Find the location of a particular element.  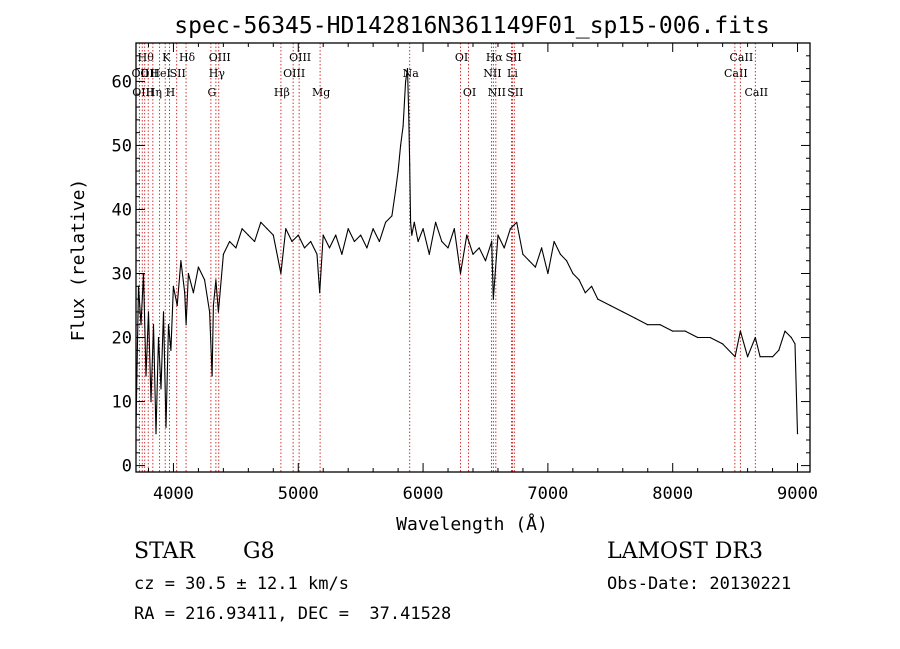

object-class: STAR is located at coordinates (164, 551).